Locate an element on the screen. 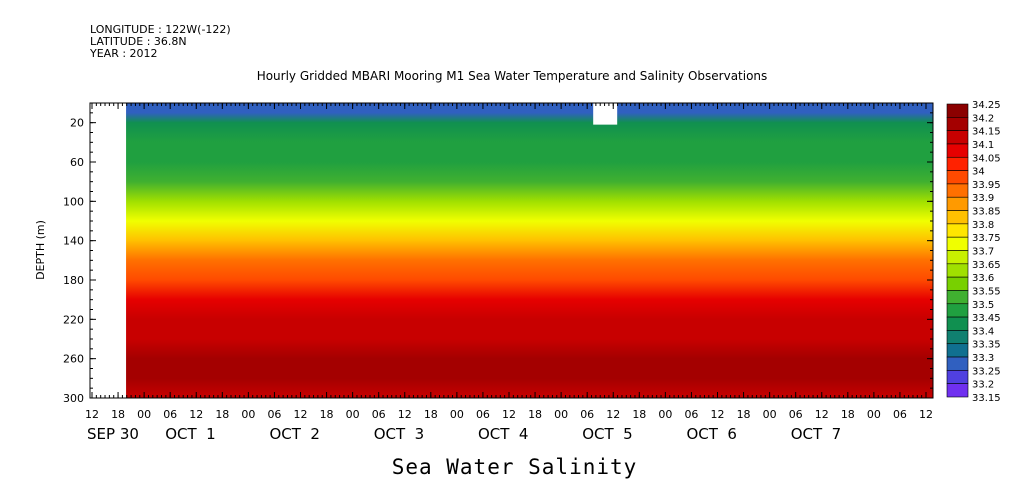 This screenshot has width=1009, height=504. colorbar-label: 33.25 is located at coordinates (986, 371).